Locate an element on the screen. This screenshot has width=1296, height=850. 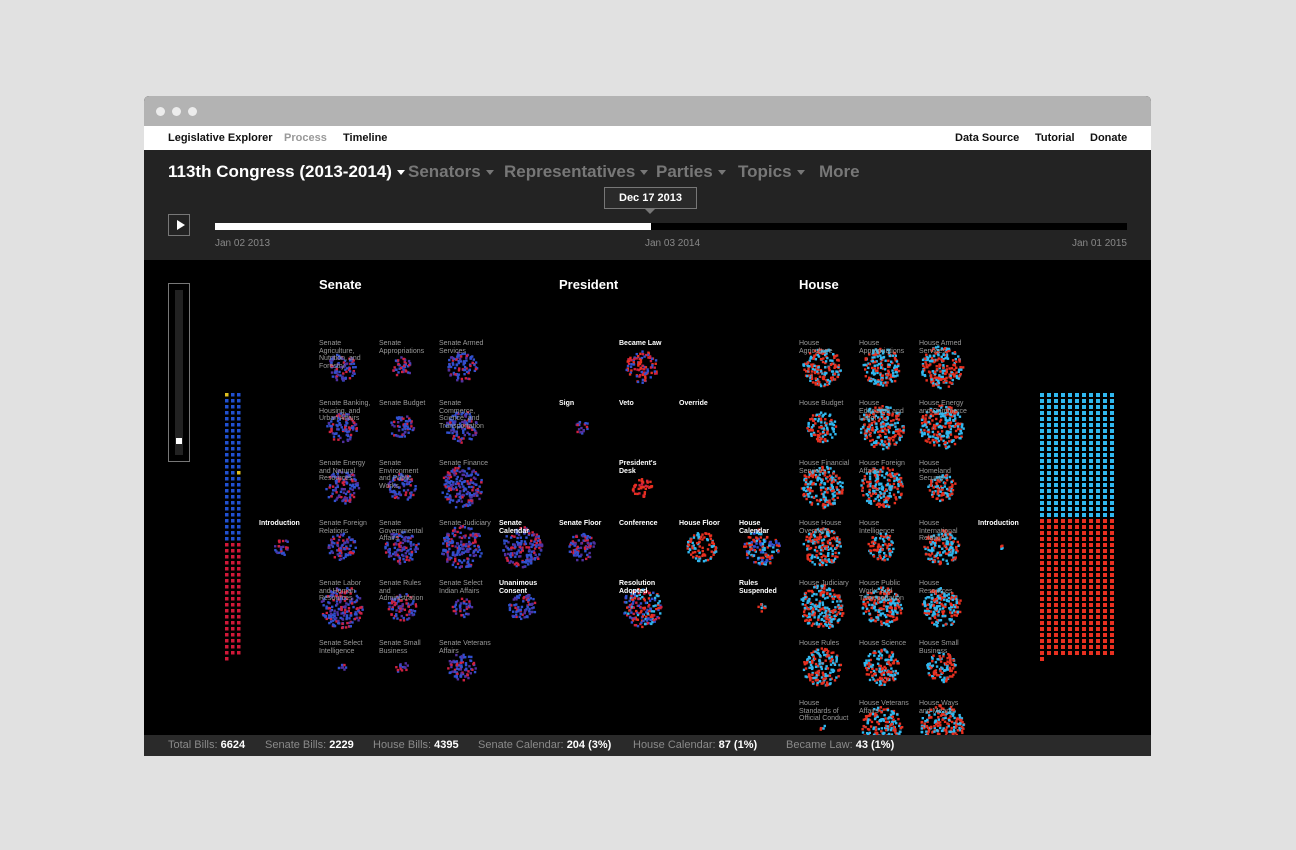
nav-link: Legislative Explorer is located at coordinates (220, 138).